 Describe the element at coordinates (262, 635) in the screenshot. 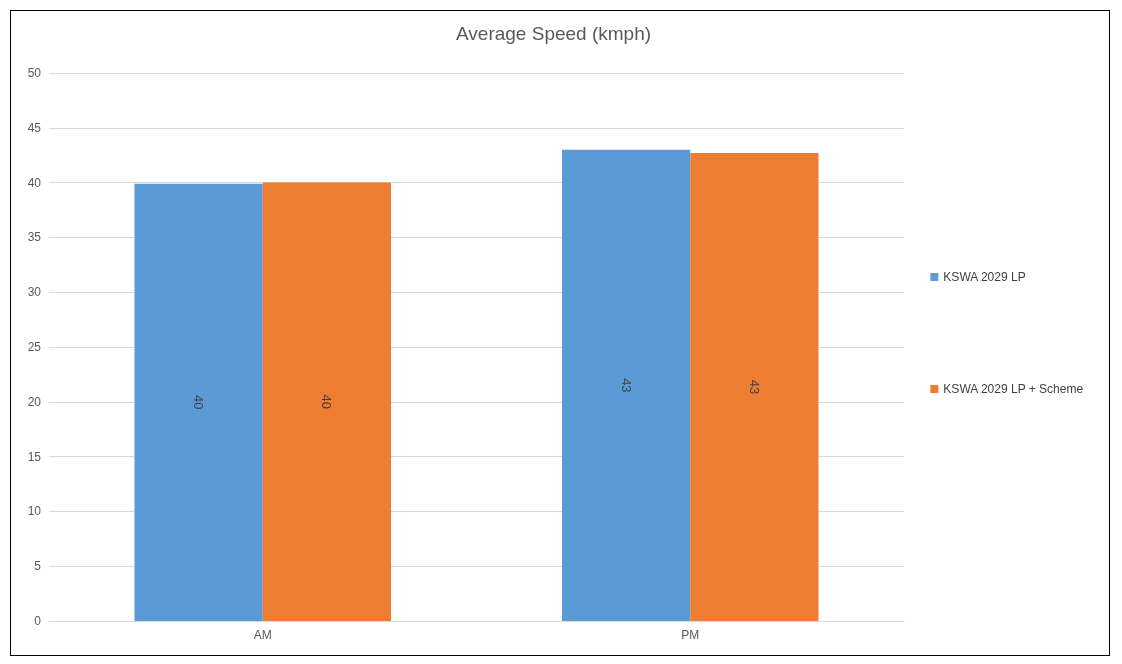

I see `x-tick-label: AM` at that location.